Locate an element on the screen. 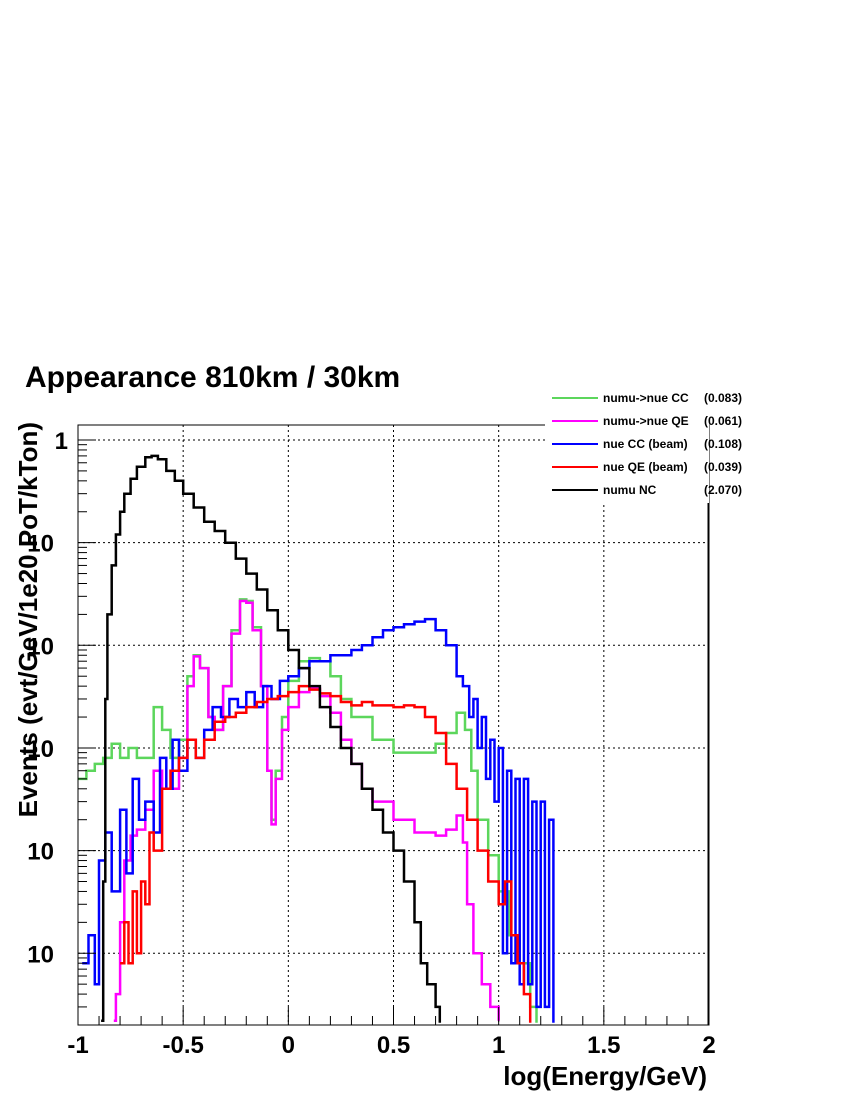  legend-value: (0.083) is located at coordinates (723, 398).